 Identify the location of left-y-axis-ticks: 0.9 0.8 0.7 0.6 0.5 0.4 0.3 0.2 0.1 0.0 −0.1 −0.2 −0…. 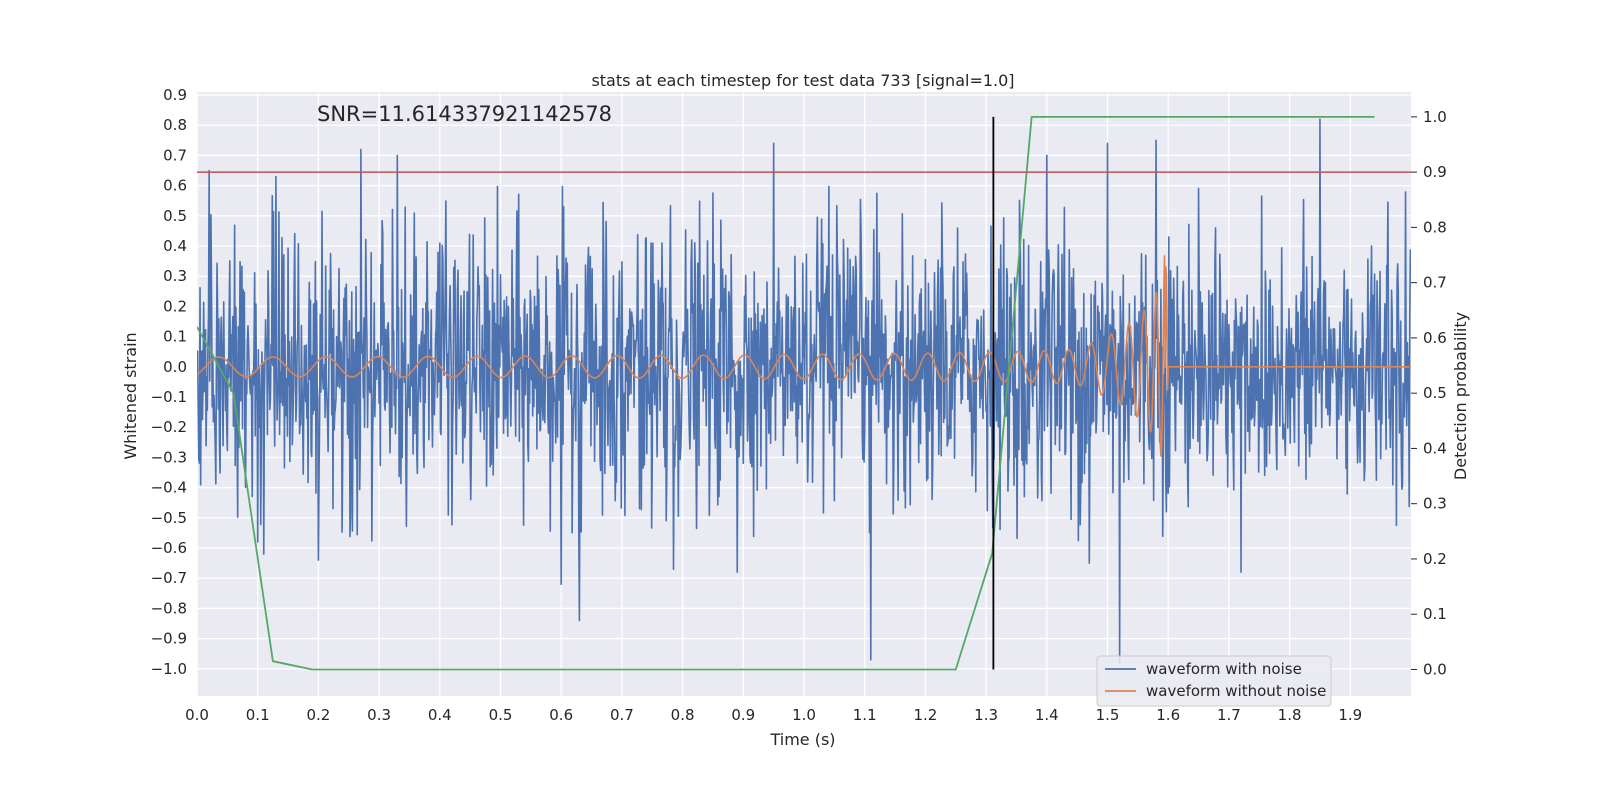
(169, 382).